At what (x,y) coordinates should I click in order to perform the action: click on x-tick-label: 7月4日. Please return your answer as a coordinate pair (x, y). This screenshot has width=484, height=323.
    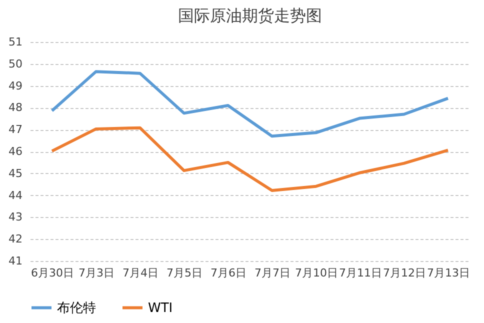
    Looking at the image, I should click on (140, 273).